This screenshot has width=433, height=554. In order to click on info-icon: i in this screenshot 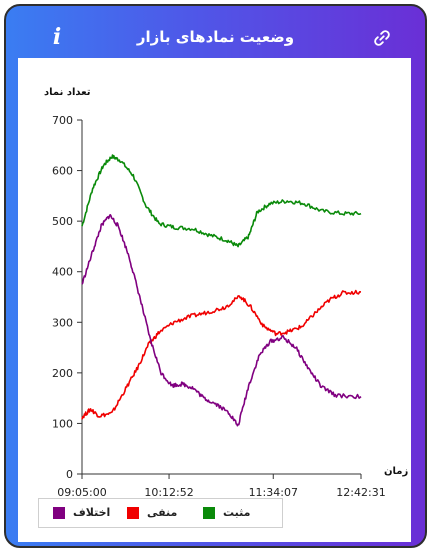, I will do `click(57, 37)`.